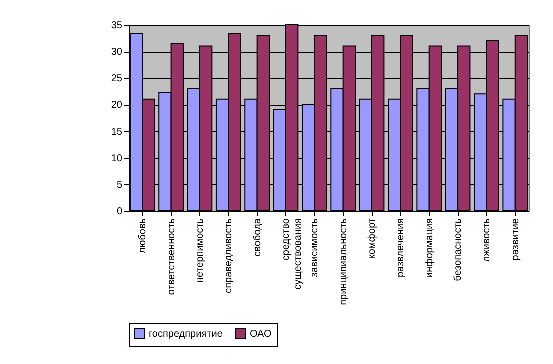  What do you see at coordinates (487, 240) in the screenshot?
I see `x-tick-label: лживость` at bounding box center [487, 240].